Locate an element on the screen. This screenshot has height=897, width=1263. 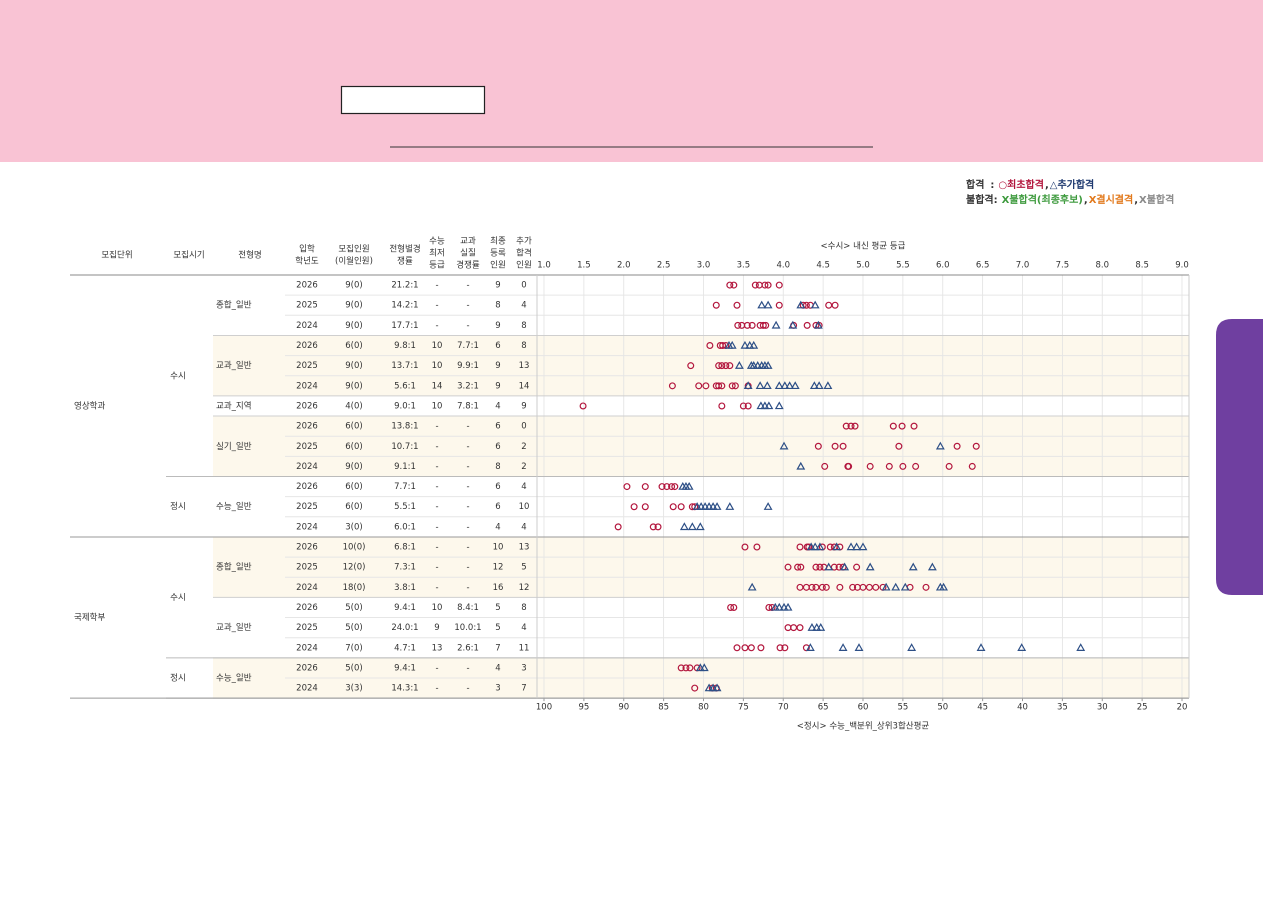
cell: 11 is located at coordinates (524, 648).